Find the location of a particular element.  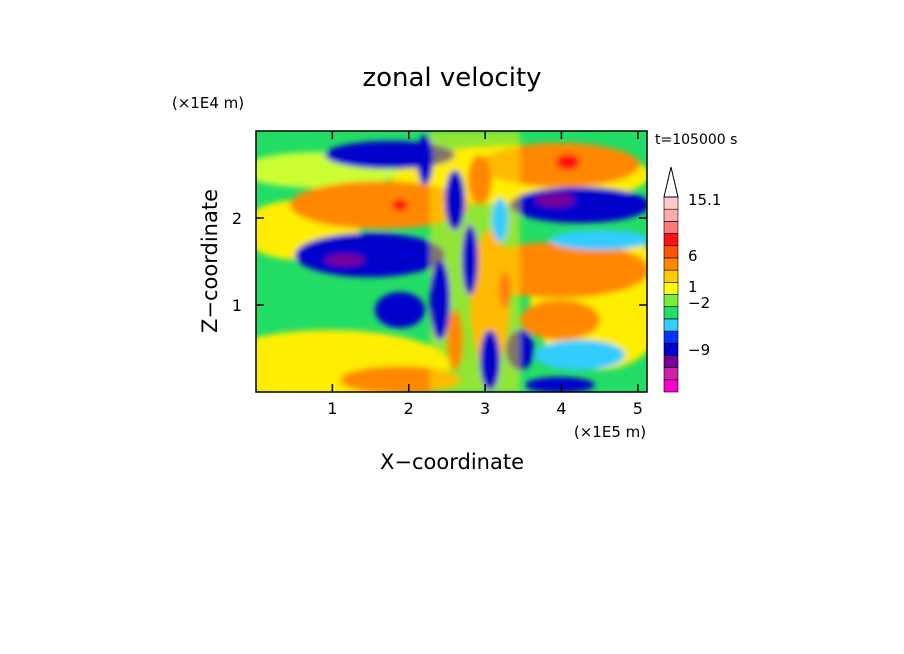

x-scale-label: (×1E5 m) is located at coordinates (610, 432).